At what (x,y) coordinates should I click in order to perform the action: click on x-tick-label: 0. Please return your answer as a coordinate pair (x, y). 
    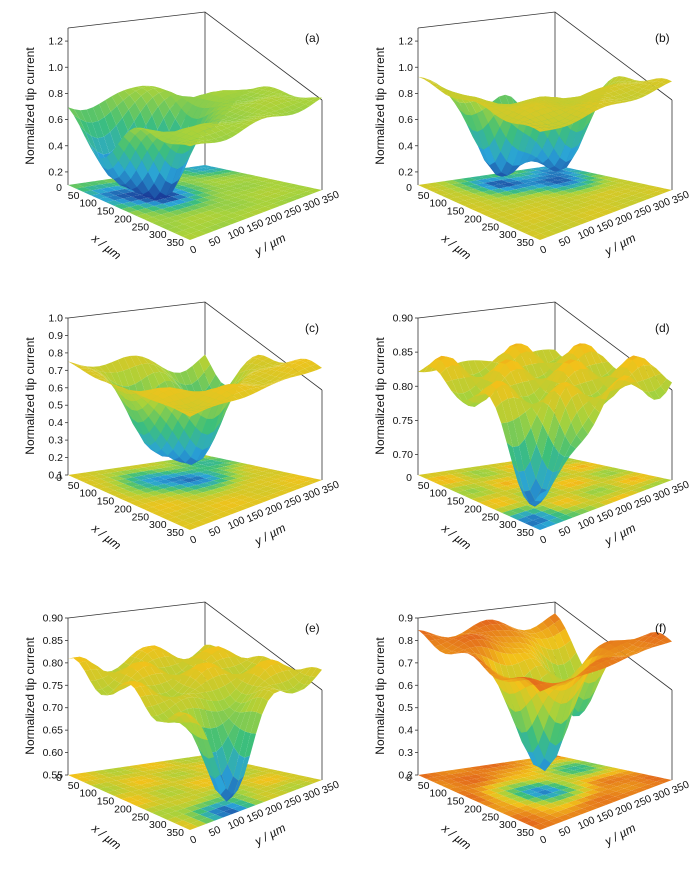
    Looking at the image, I should click on (409, 478).